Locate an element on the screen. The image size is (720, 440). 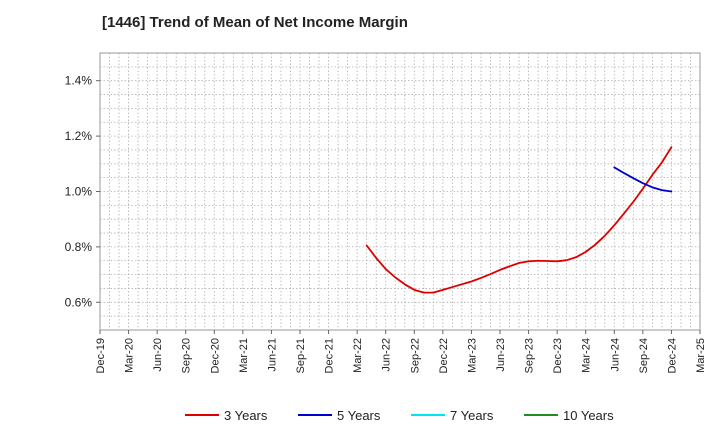
x-tick-label: Jun-20 is located at coordinates (158, 355).